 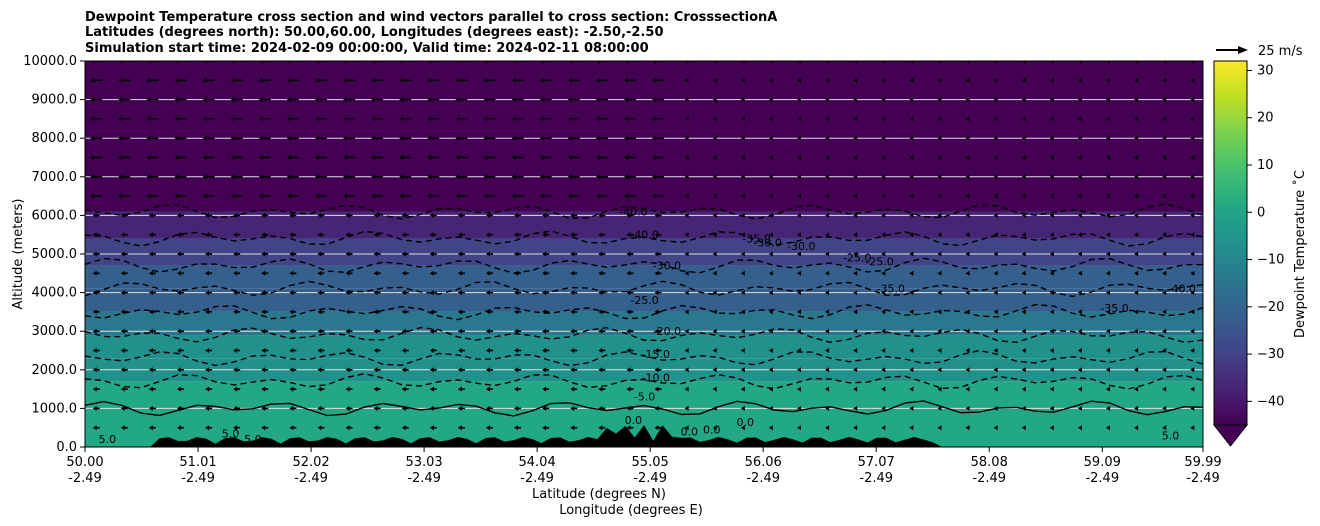 What do you see at coordinates (644, 300) in the screenshot?
I see `contour-label: -25.0` at bounding box center [644, 300].